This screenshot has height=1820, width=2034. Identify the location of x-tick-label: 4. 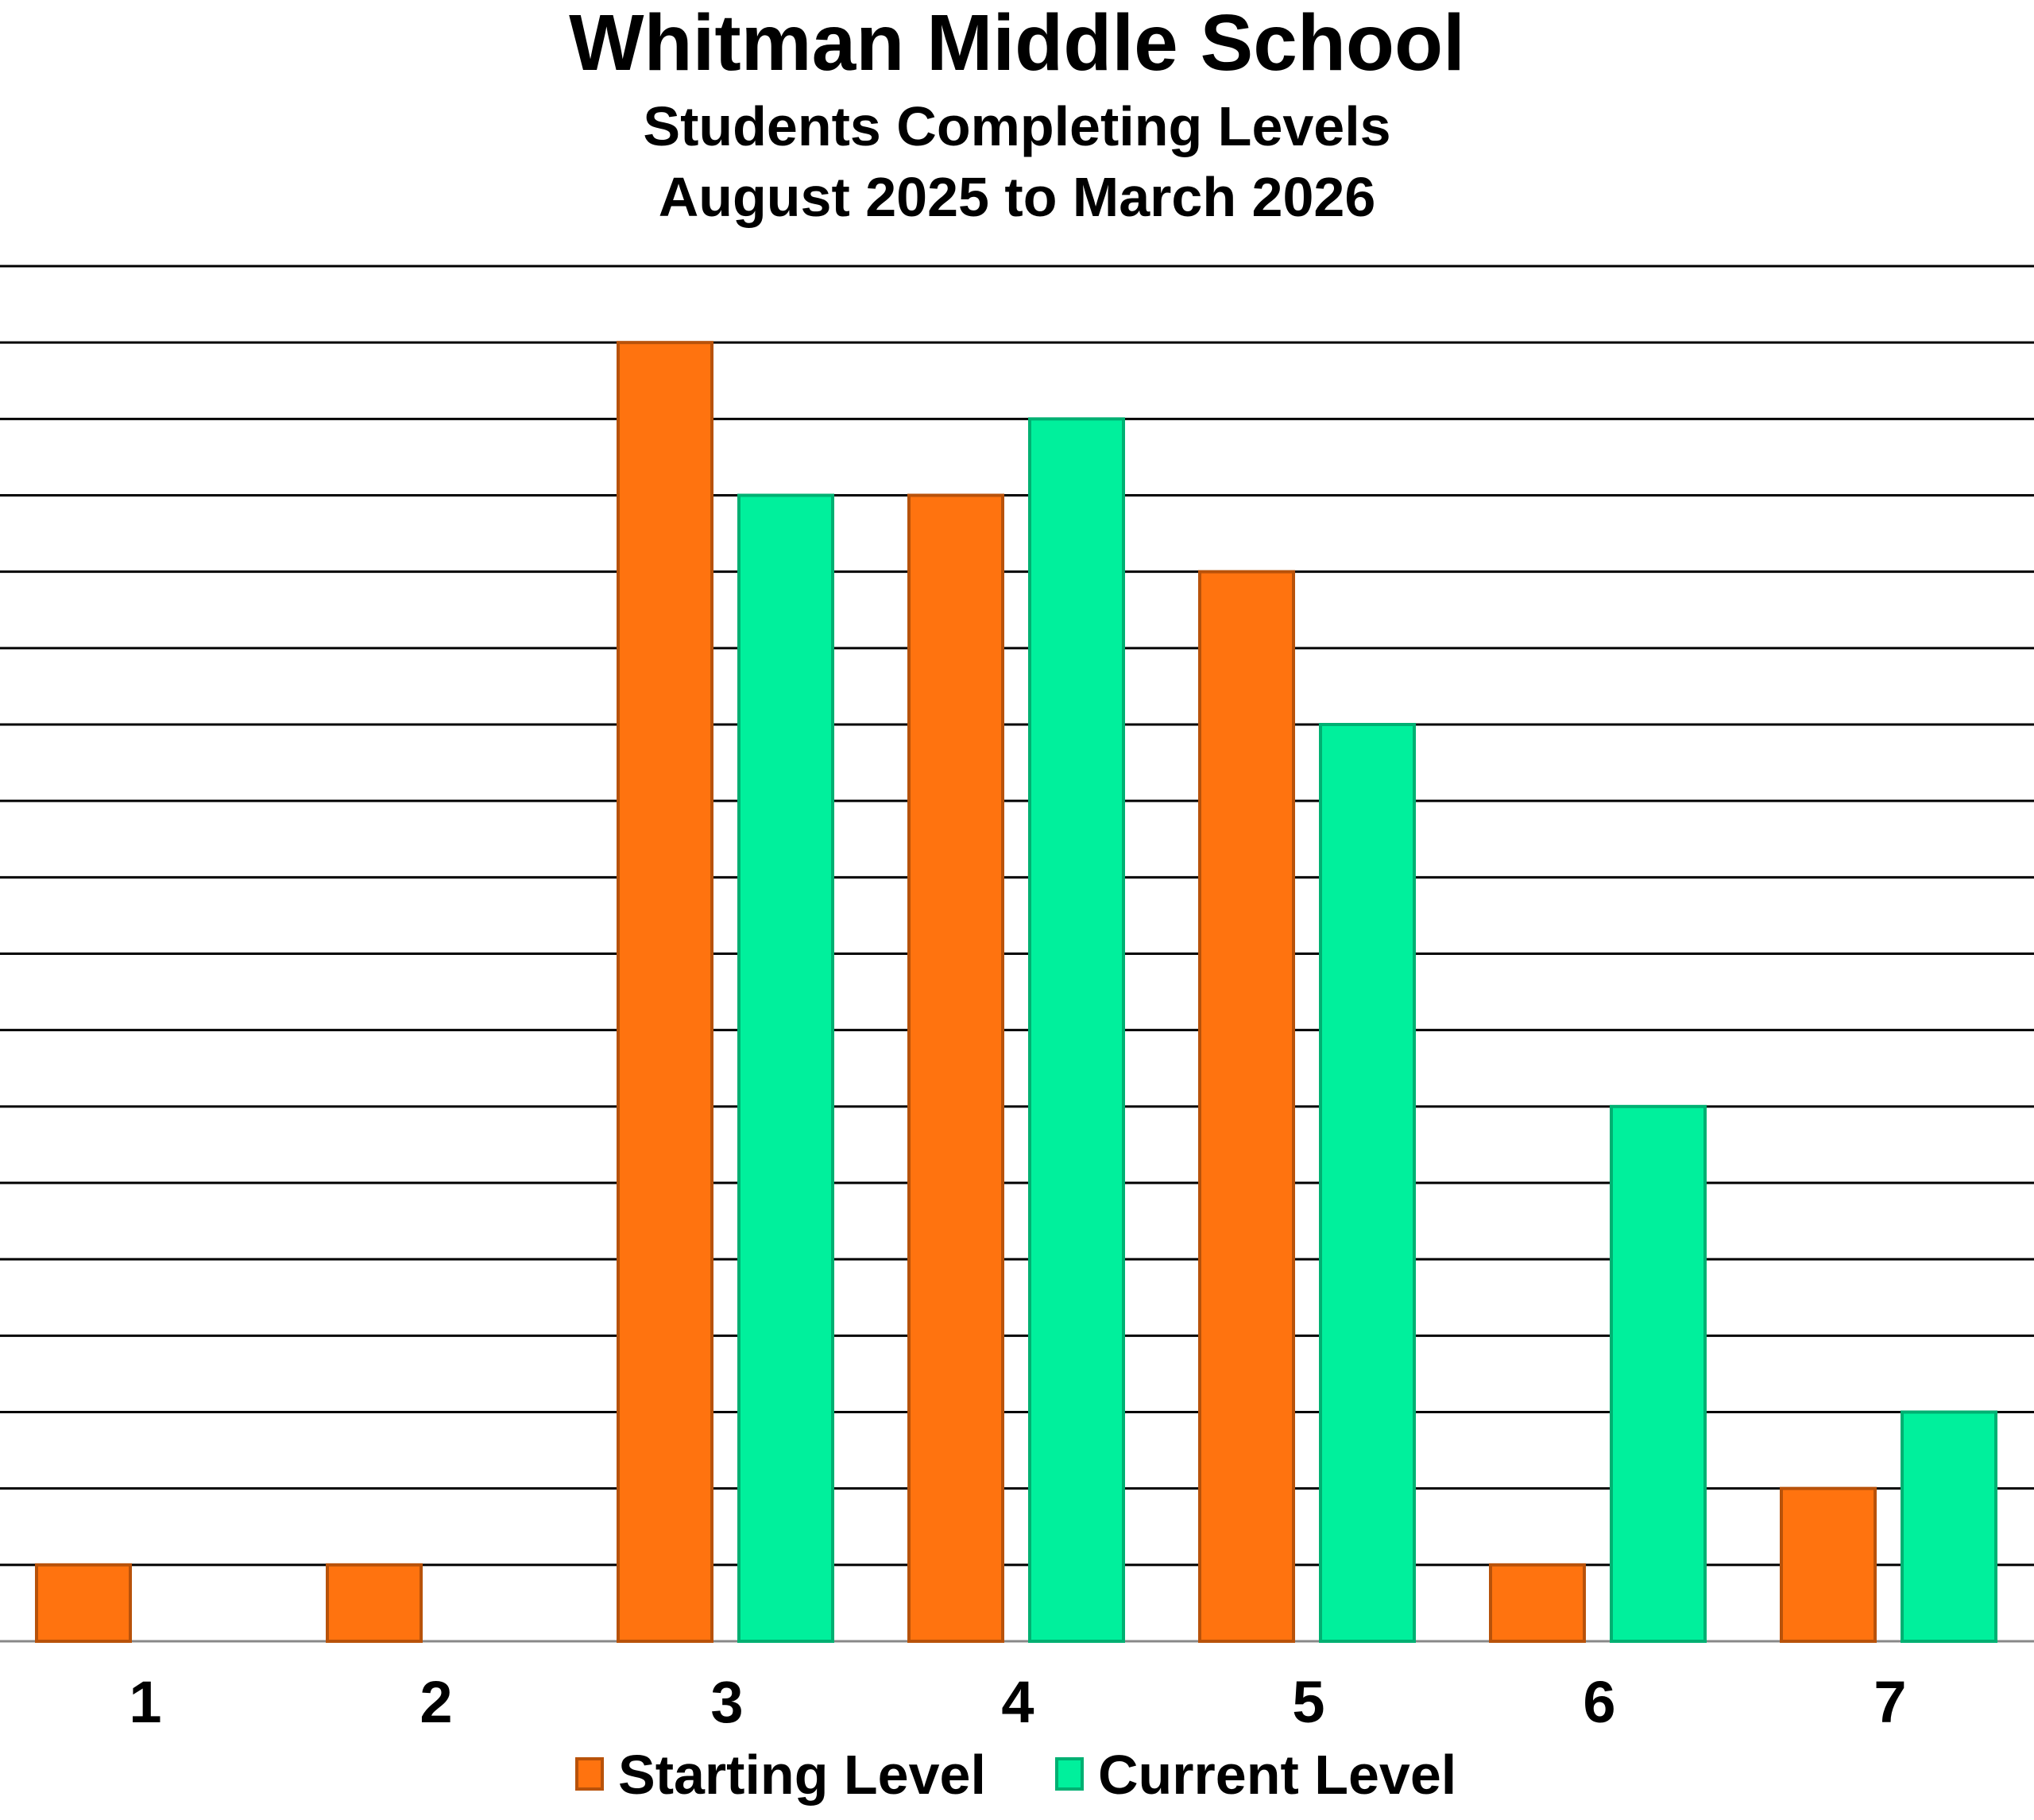
(1017, 1702).